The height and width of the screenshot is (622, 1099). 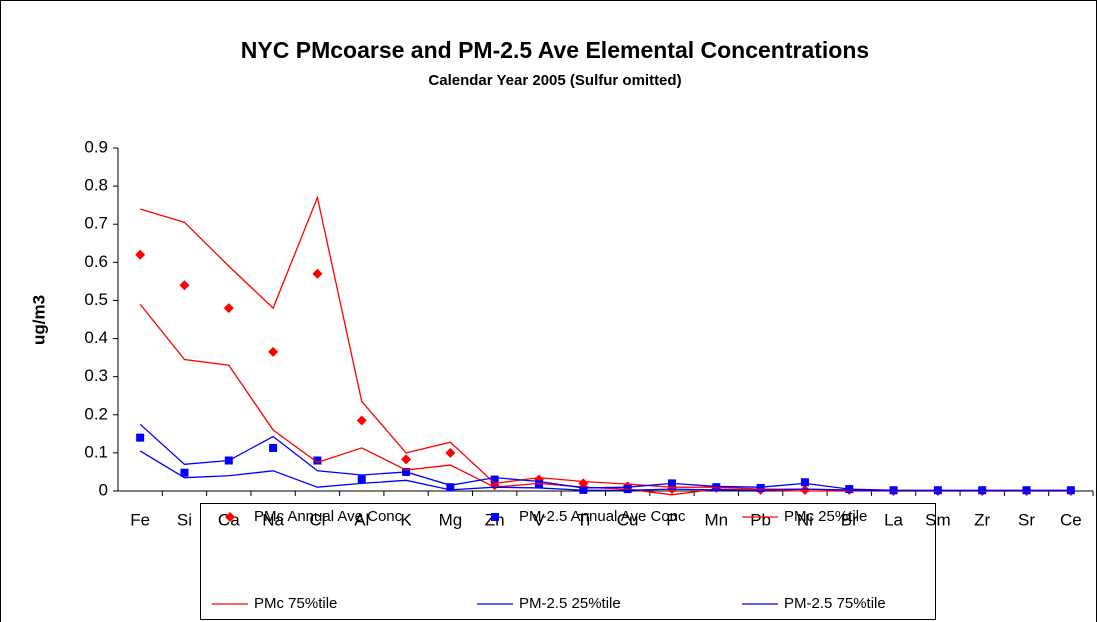 What do you see at coordinates (539, 519) in the screenshot?
I see `x-tick-label: V` at bounding box center [539, 519].